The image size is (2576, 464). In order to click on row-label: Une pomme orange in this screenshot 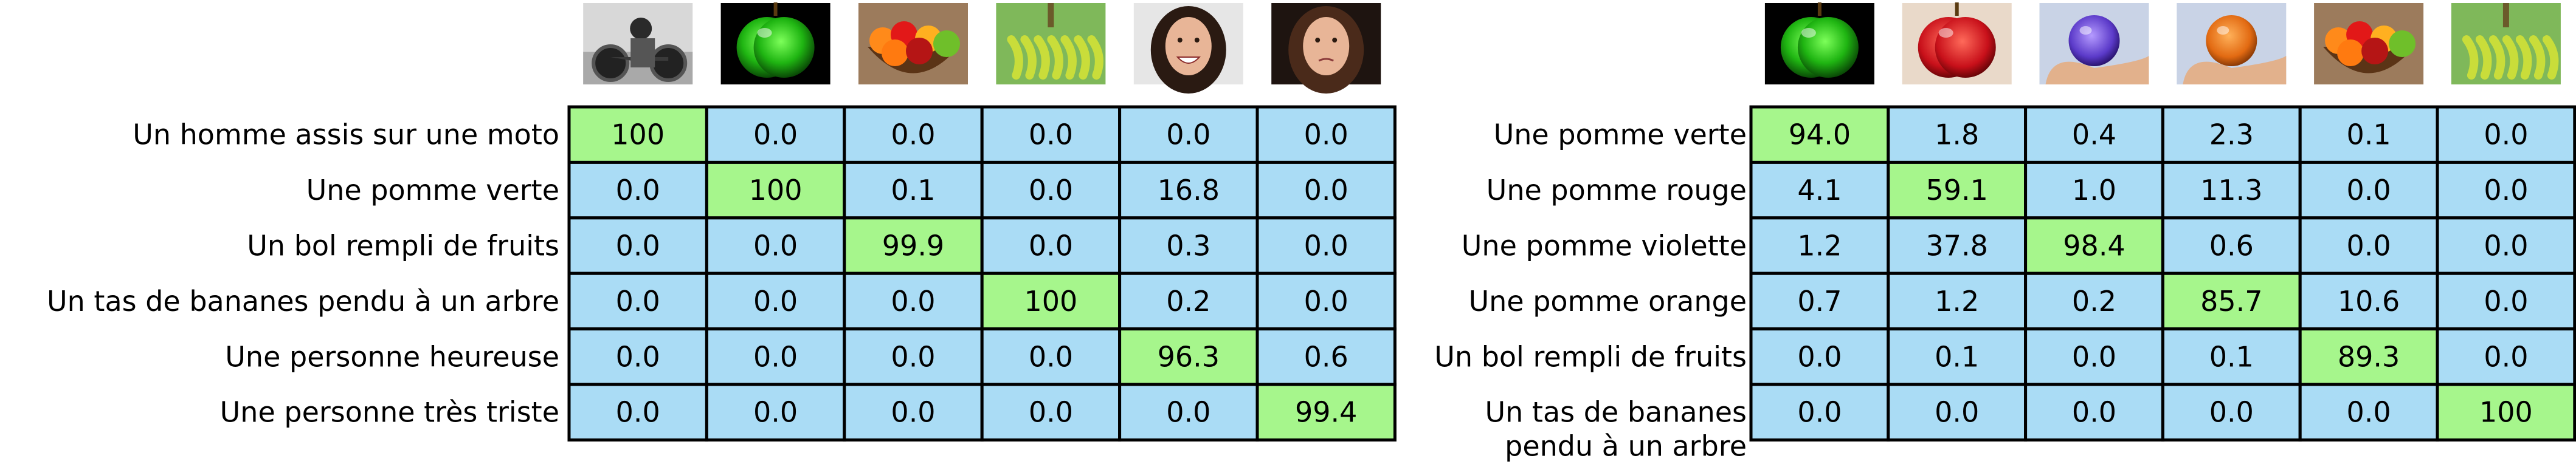, I will do `click(1607, 301)`.